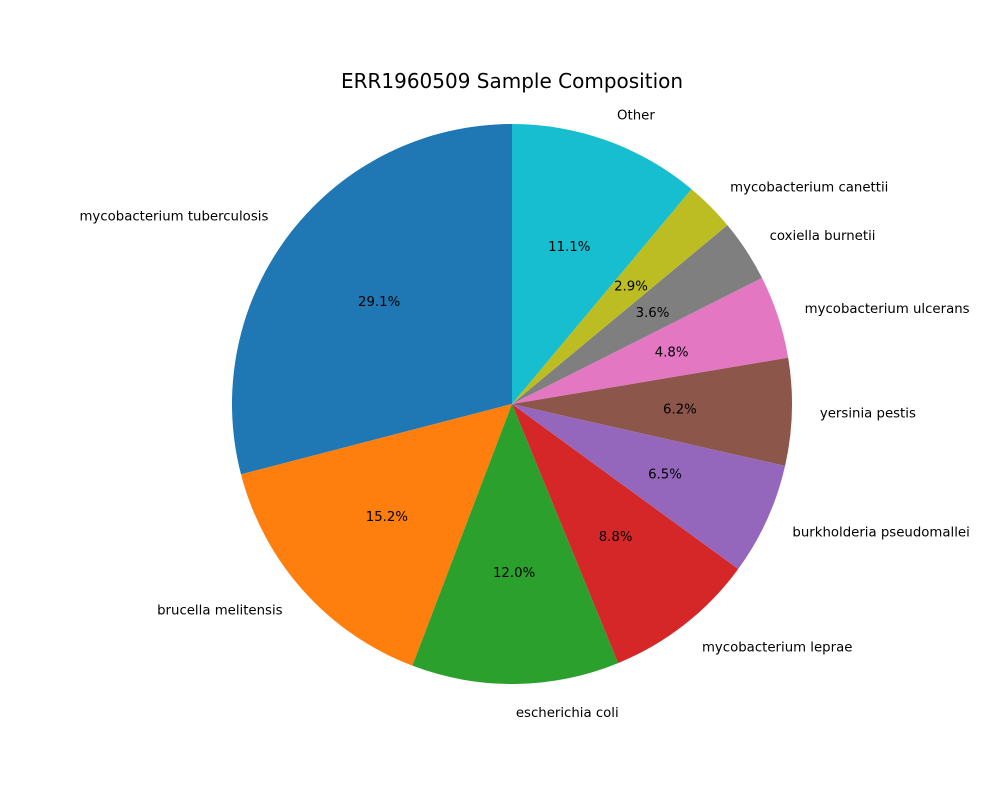  What do you see at coordinates (636, 115) in the screenshot?
I see `category-label-other: Other` at bounding box center [636, 115].